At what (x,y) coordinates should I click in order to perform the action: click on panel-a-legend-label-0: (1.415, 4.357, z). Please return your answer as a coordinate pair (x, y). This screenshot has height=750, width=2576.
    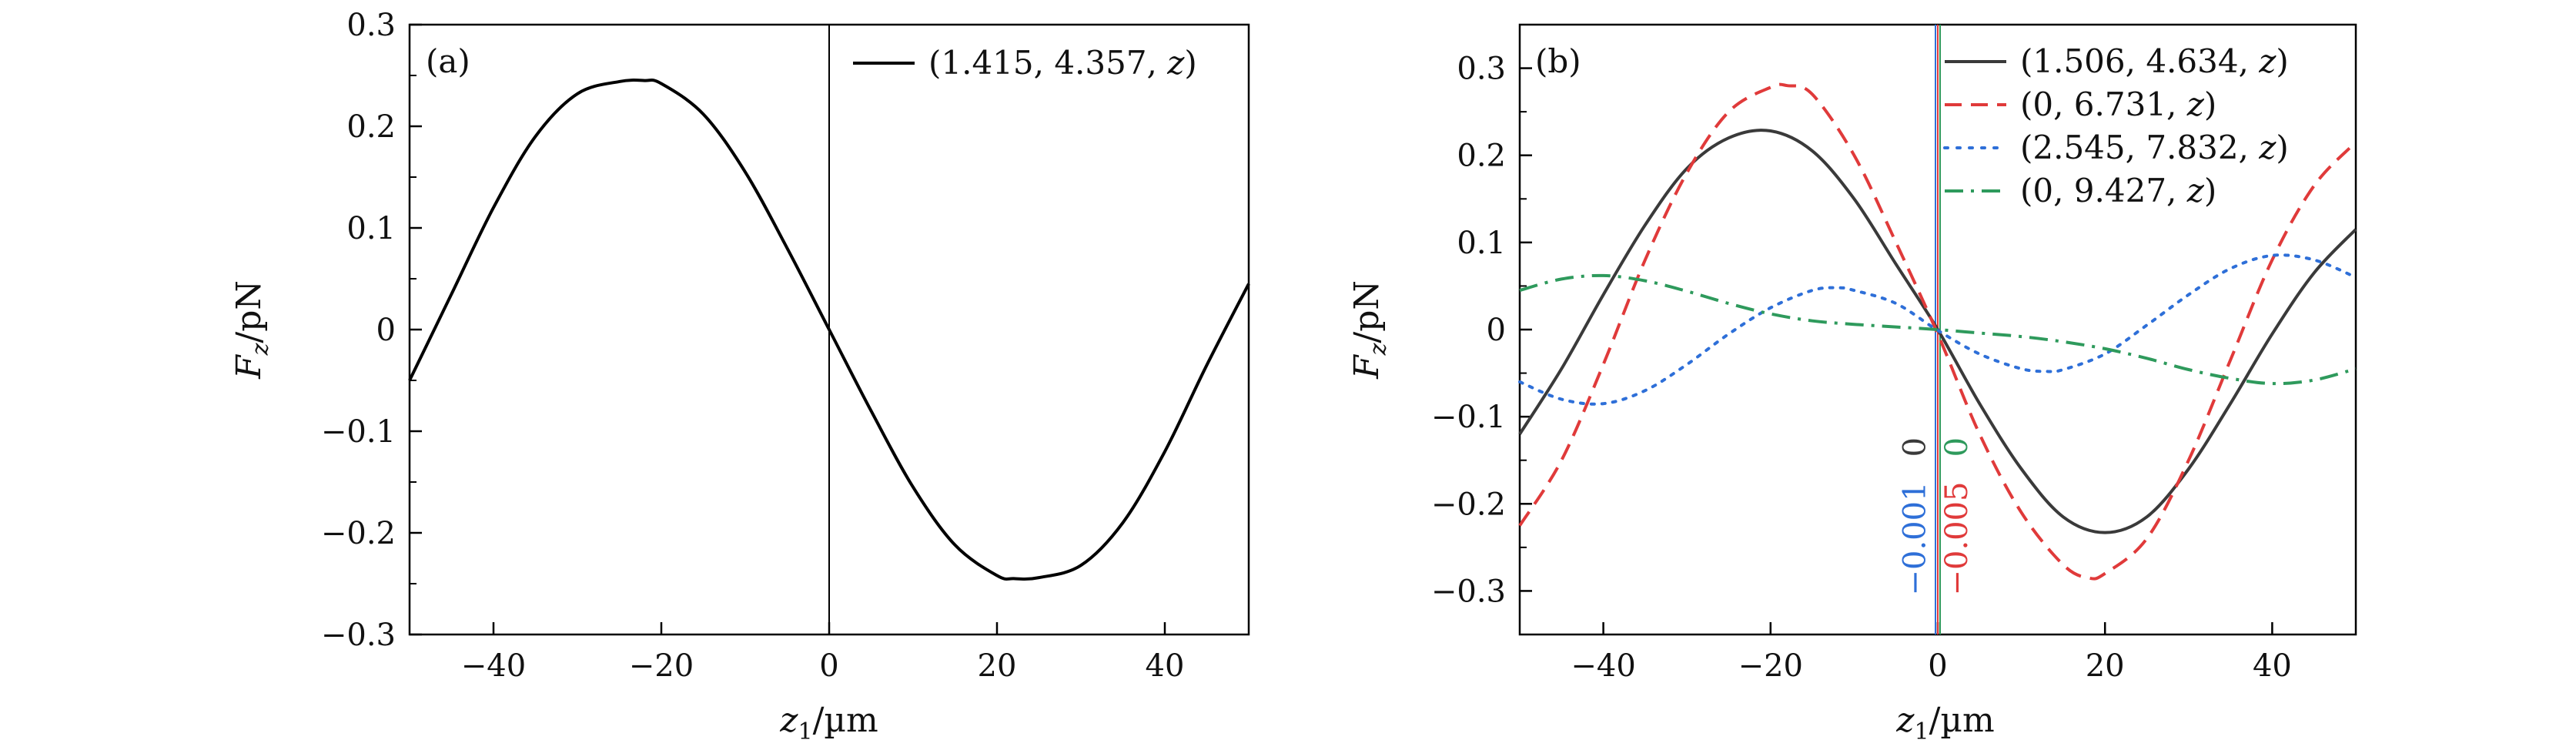
    Looking at the image, I should click on (1062, 63).